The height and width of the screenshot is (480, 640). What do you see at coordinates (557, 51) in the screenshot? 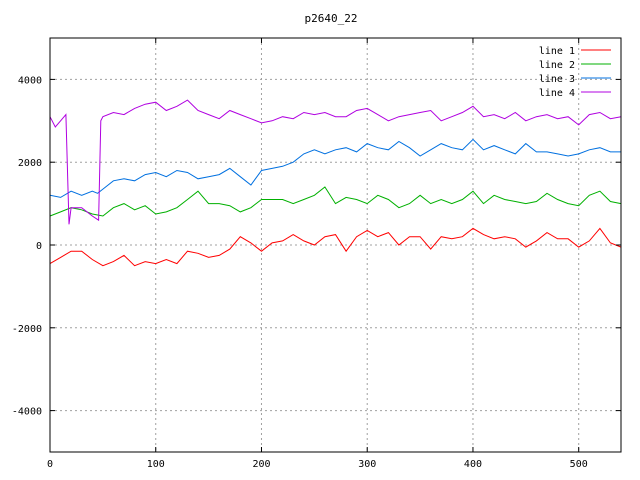
I see `legend-label: line 1` at bounding box center [557, 51].